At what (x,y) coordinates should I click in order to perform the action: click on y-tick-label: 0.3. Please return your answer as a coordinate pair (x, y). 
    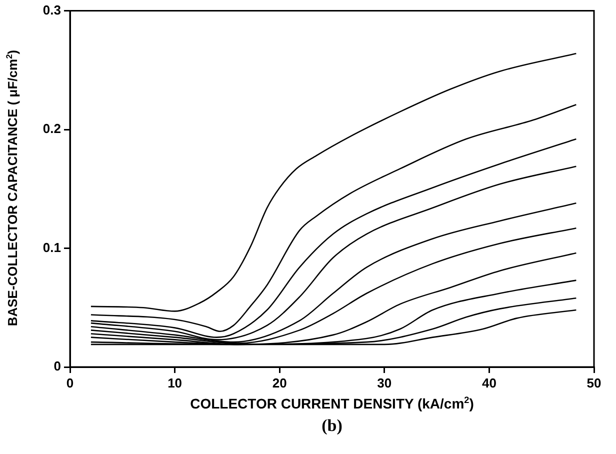
    Looking at the image, I should click on (51, 10).